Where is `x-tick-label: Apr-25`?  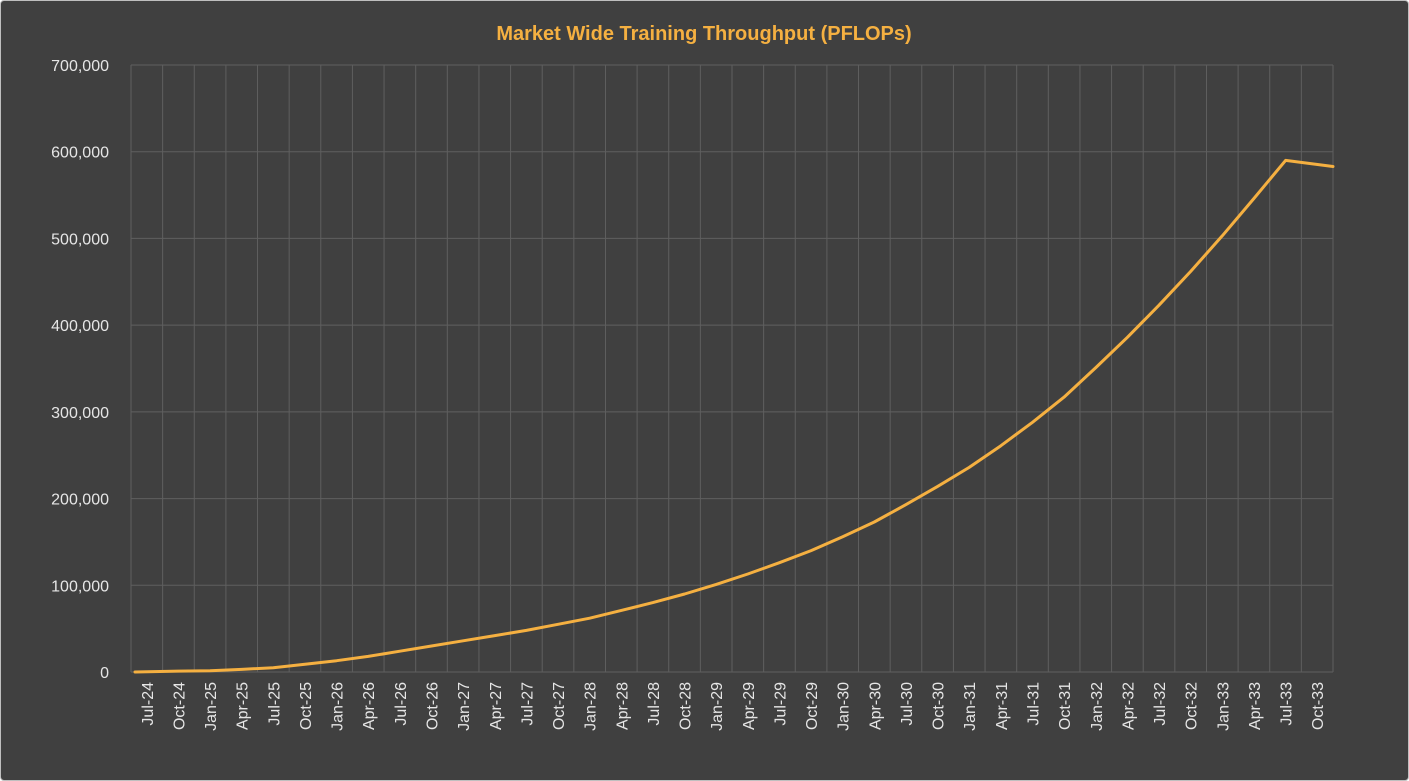
x-tick-label: Apr-25 is located at coordinates (243, 706).